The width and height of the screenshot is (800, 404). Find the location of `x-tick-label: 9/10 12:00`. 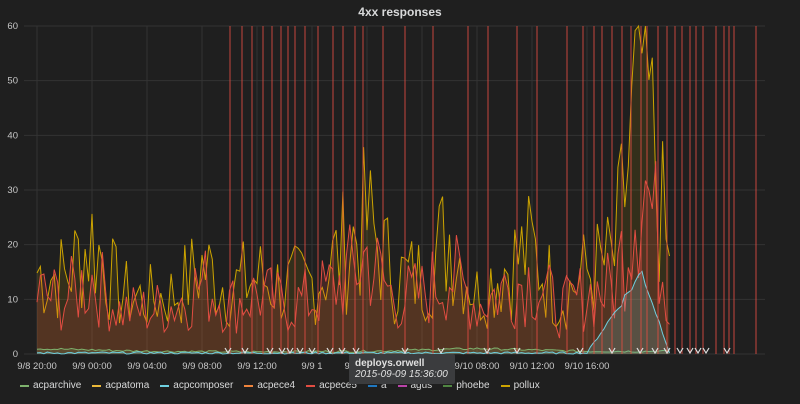

x-tick-label: 9/10 12:00 is located at coordinates (532, 366).